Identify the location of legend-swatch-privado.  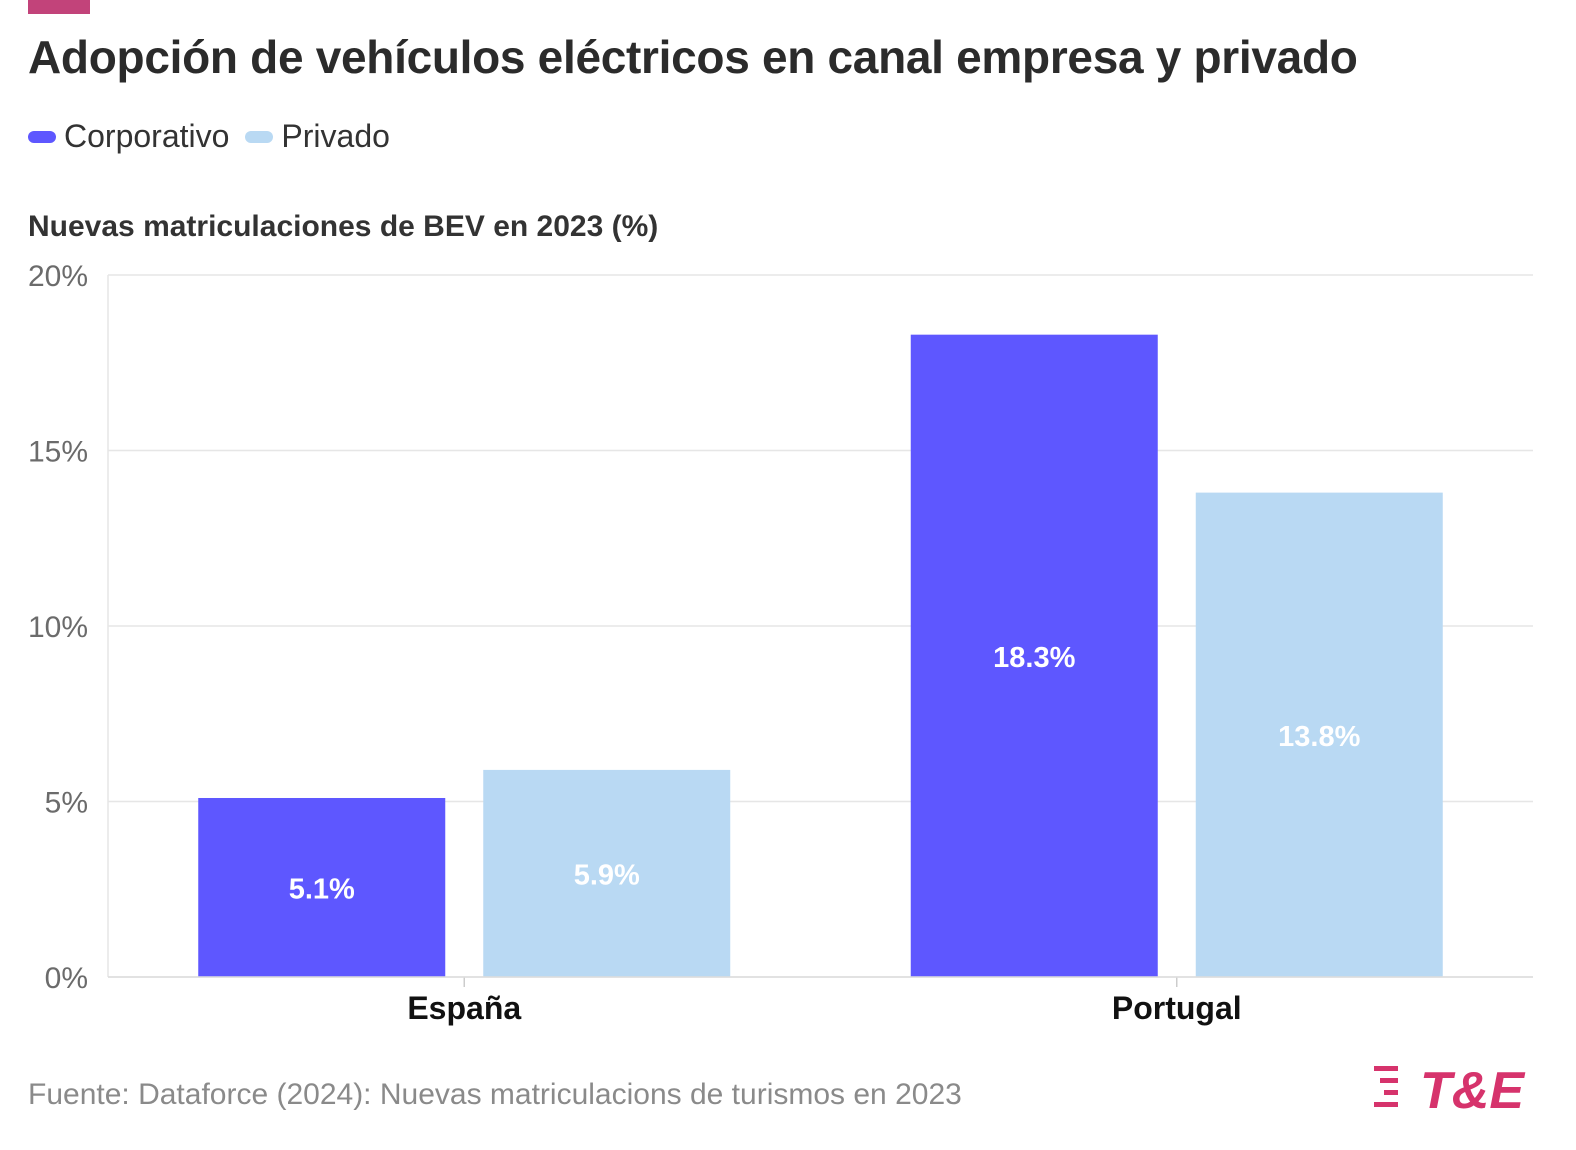
(259, 136).